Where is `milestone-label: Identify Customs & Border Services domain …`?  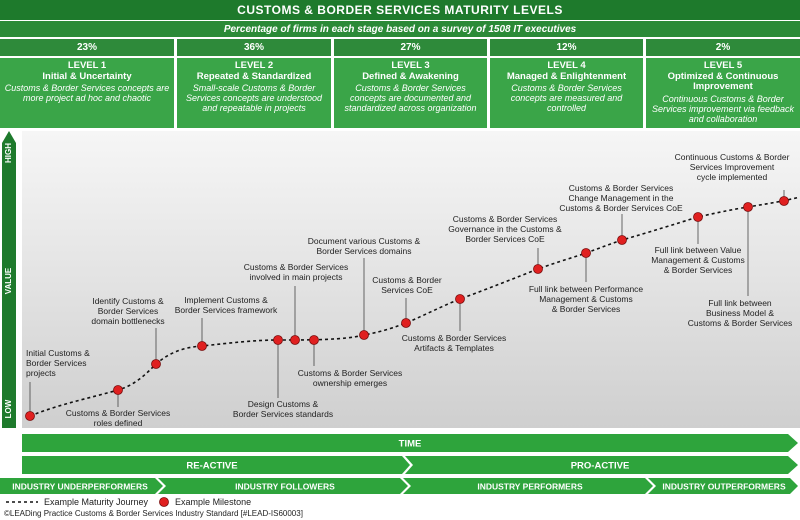 milestone-label: Identify Customs & Border Services domain … is located at coordinates (127, 311).